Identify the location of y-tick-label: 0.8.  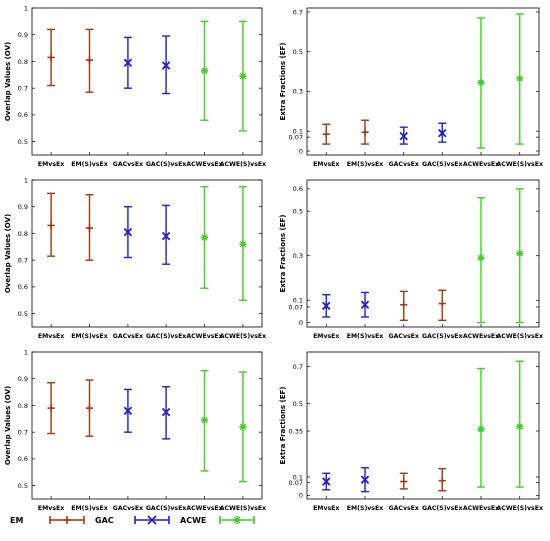
(23, 406).